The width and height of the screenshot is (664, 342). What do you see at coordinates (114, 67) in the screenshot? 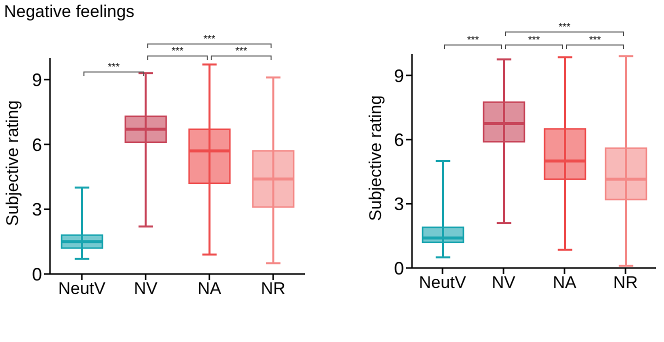
I see `annotation: ***` at bounding box center [114, 67].